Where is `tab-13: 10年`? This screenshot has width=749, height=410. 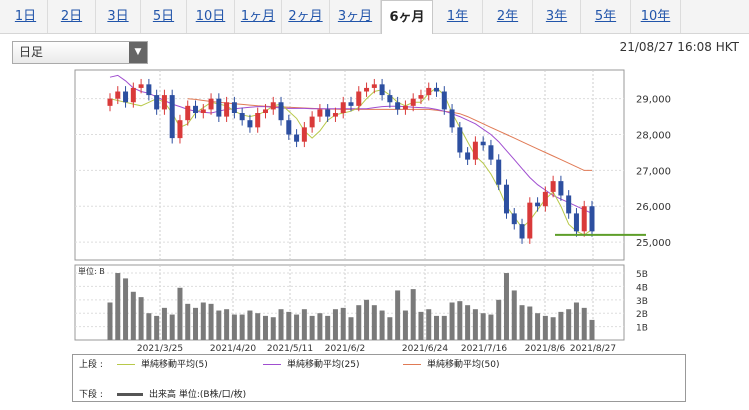 tab-13: 10年 is located at coordinates (656, 16).